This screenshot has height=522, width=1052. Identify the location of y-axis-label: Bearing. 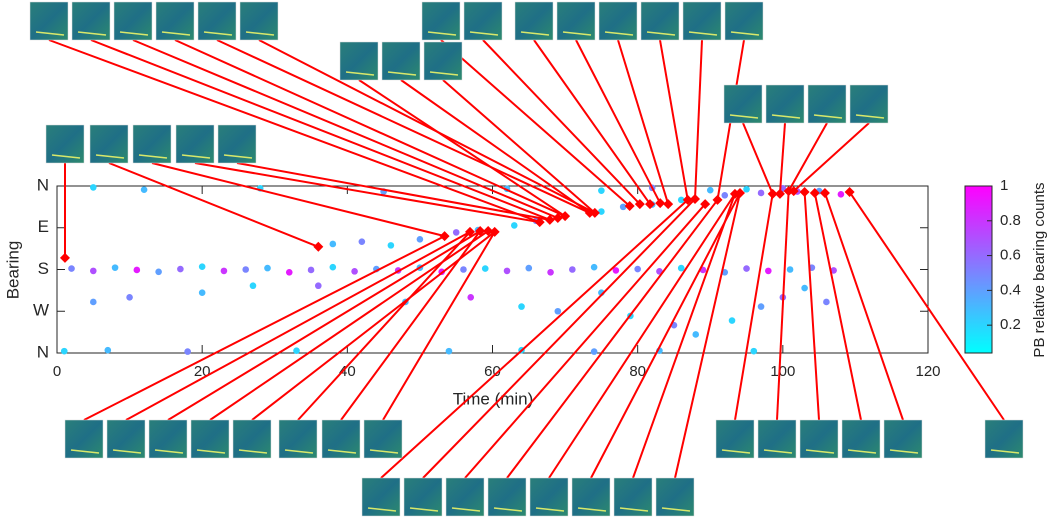
(12, 270).